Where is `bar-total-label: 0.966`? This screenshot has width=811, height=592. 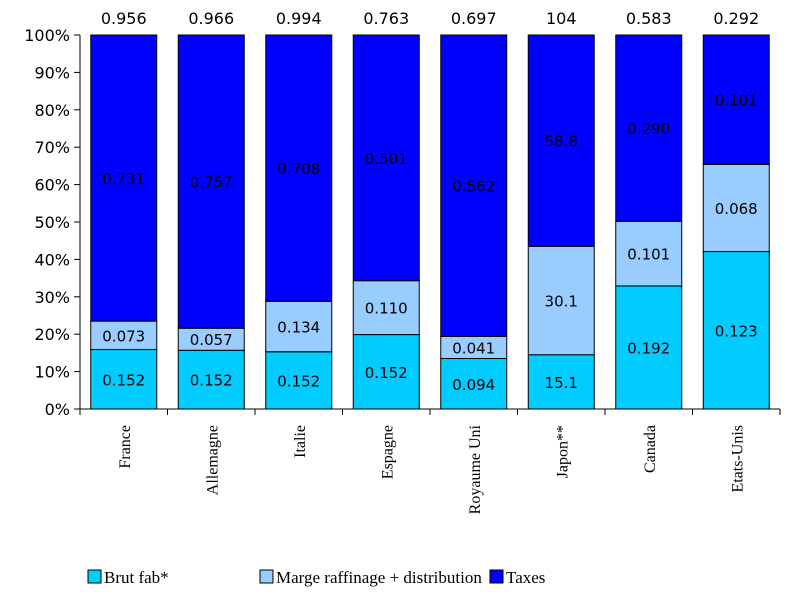
bar-total-label: 0.966 is located at coordinates (211, 18).